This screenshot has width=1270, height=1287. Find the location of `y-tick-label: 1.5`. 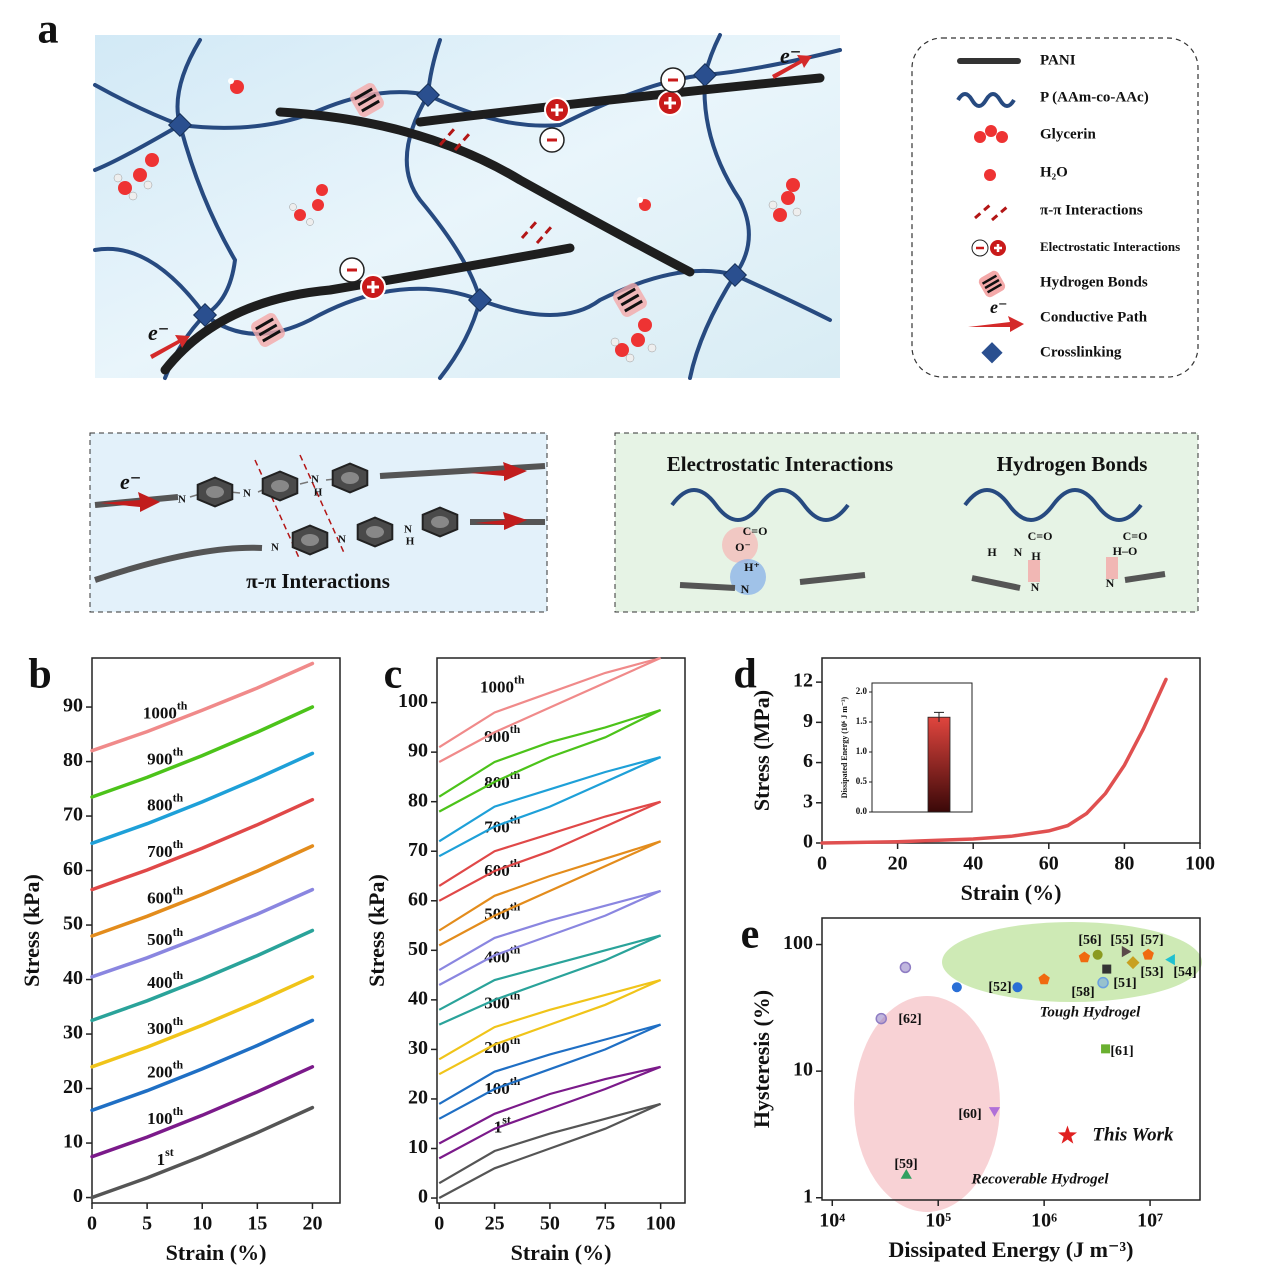

y-tick-label: 1.5 is located at coordinates (862, 721).